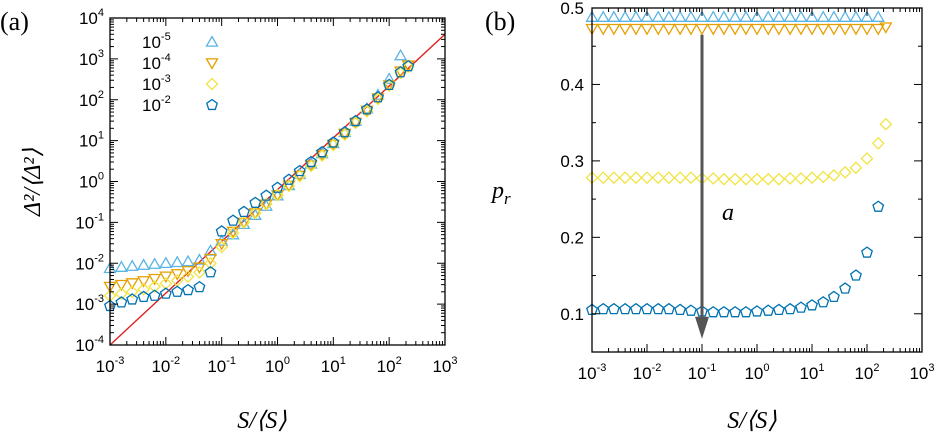 Image resolution: width=941 pixels, height=440 pixels. Describe the element at coordinates (101, 177) in the screenshot. I see `y-tick-label-exp: 0` at that location.